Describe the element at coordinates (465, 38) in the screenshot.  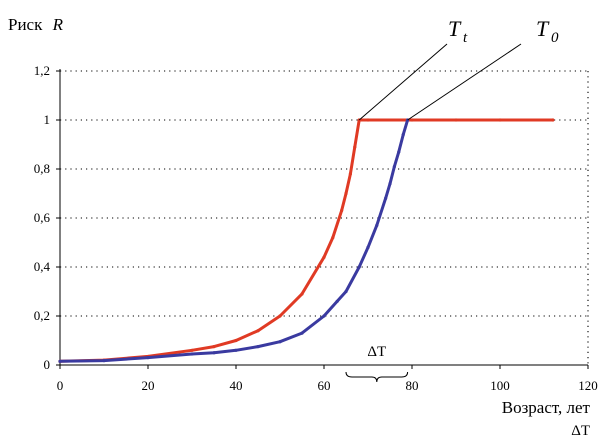
I see `t-t-subscript: t` at that location.